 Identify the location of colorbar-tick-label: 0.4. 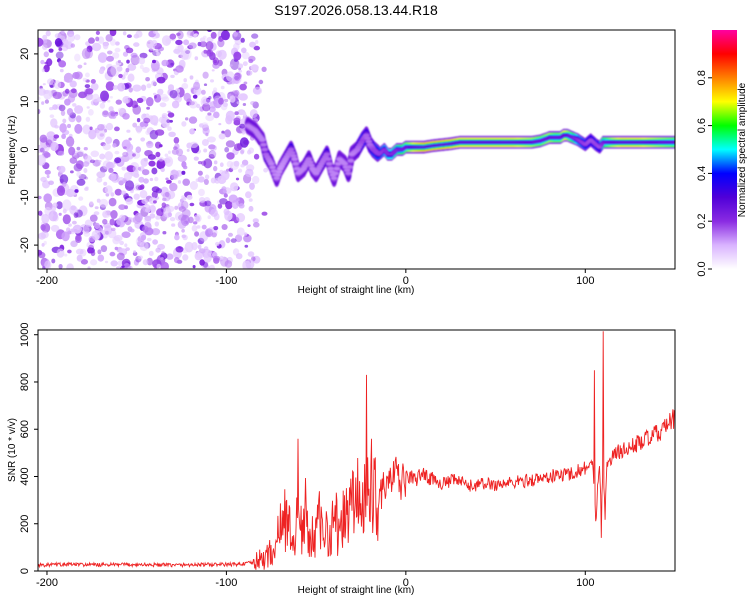
(702, 173).